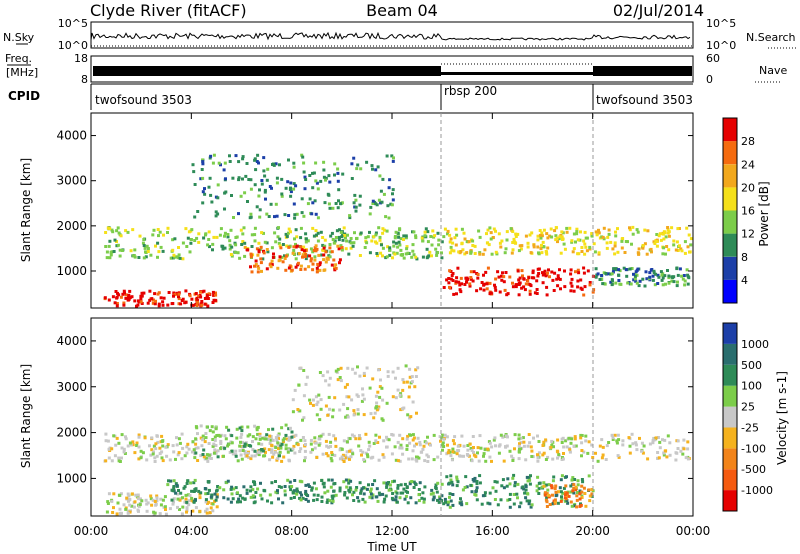 The width and height of the screenshot is (800, 554). What do you see at coordinates (73, 23) in the screenshot?
I see `nsky-tick-top: 10^5` at bounding box center [73, 23].